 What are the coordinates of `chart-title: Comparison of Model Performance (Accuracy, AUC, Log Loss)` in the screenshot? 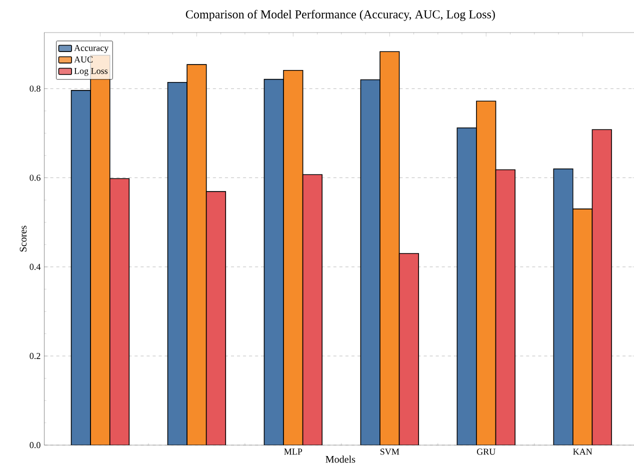 It's located at (340, 15).